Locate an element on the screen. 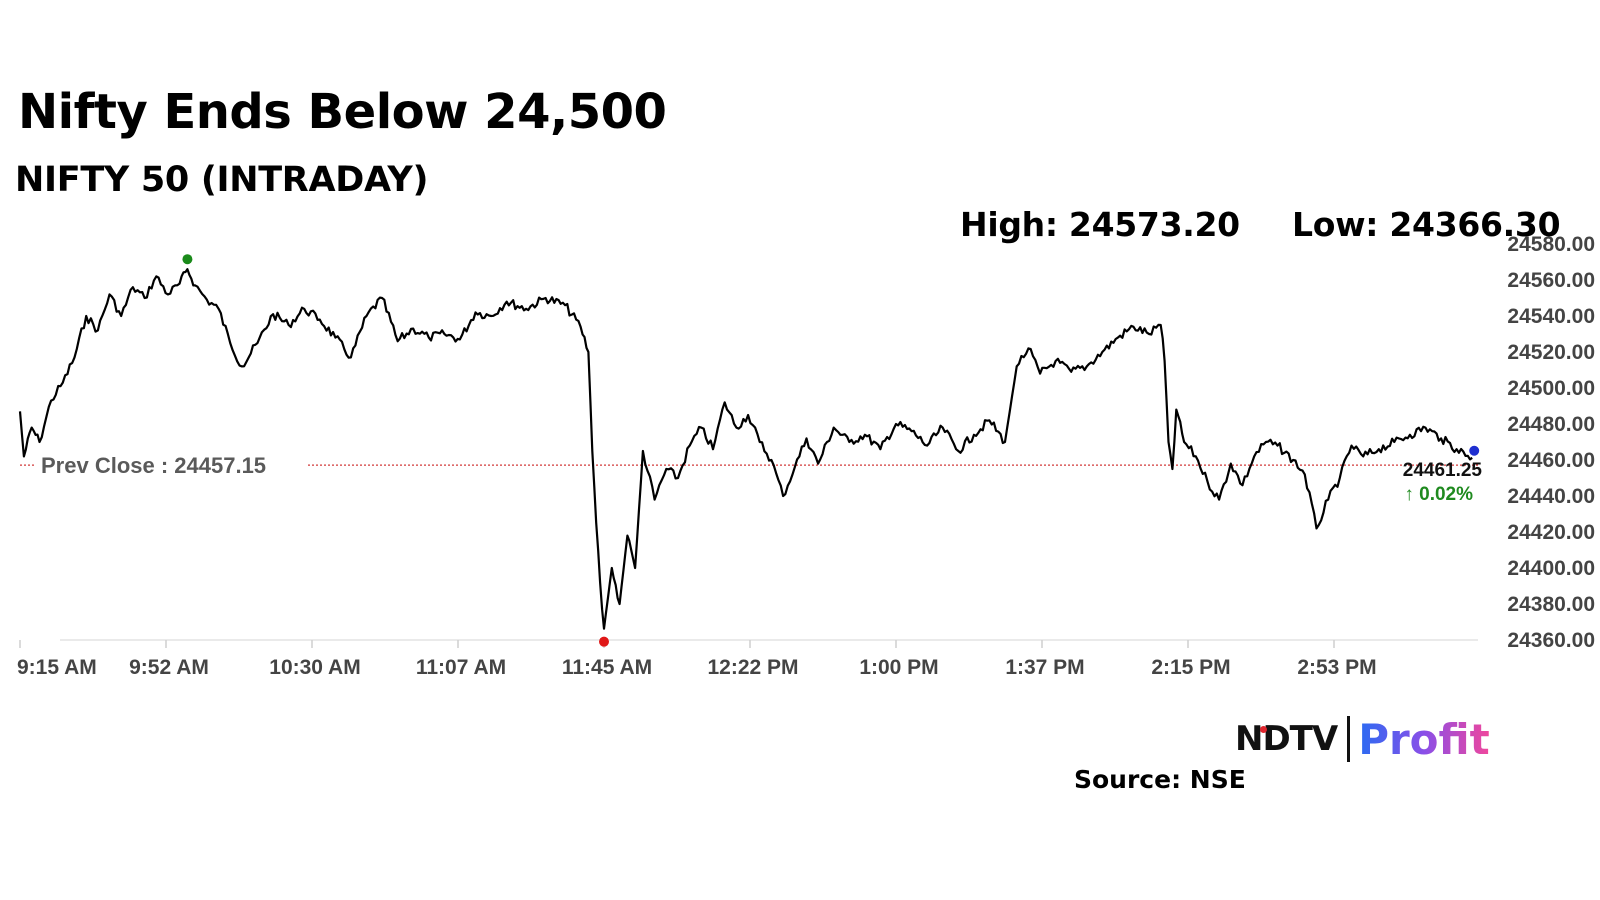  x-tick-label: 10:30 AM is located at coordinates (314, 667).